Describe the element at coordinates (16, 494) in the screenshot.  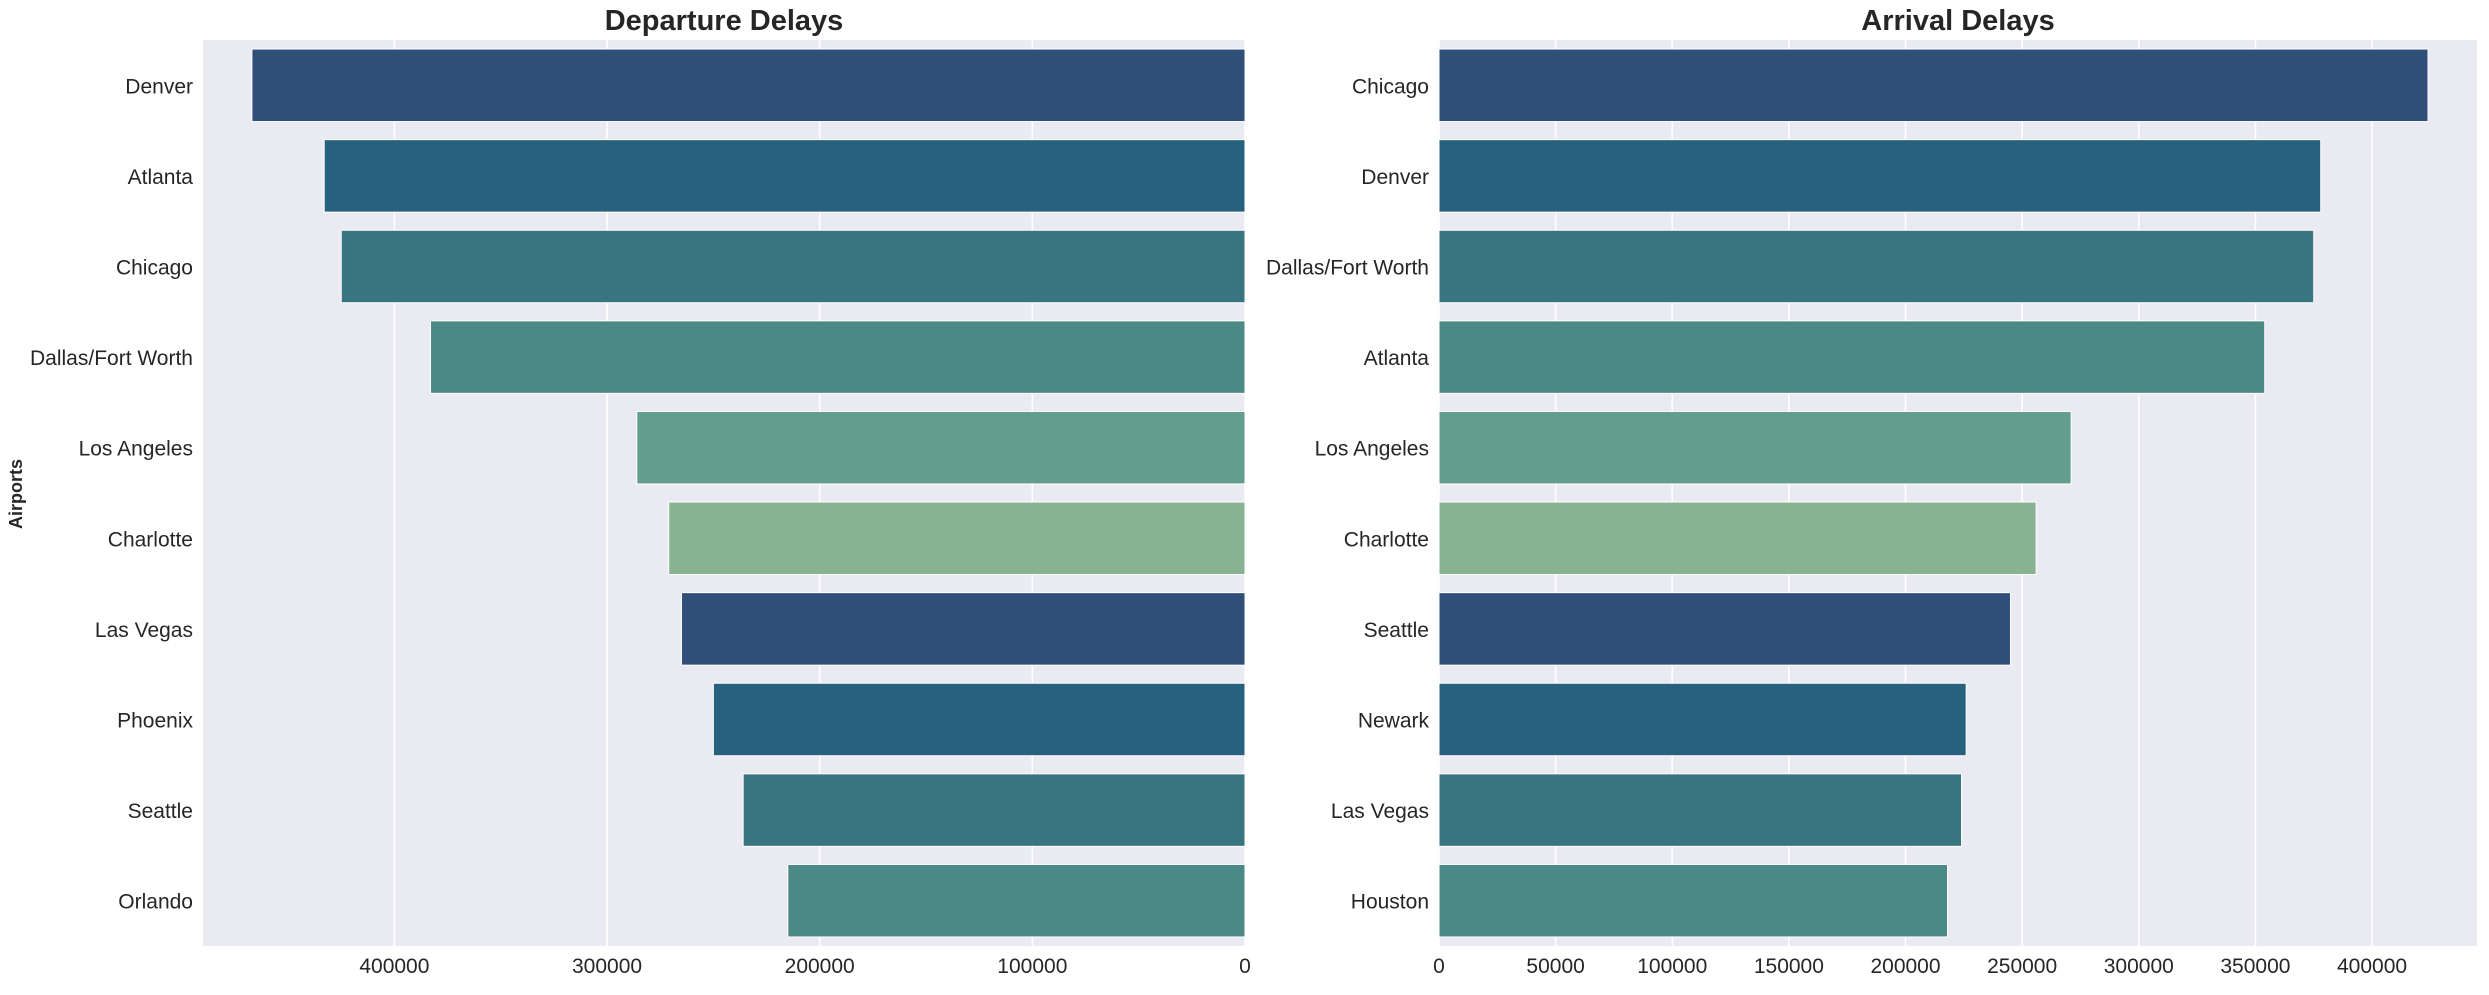
I see `y-axis-label: Airports` at that location.